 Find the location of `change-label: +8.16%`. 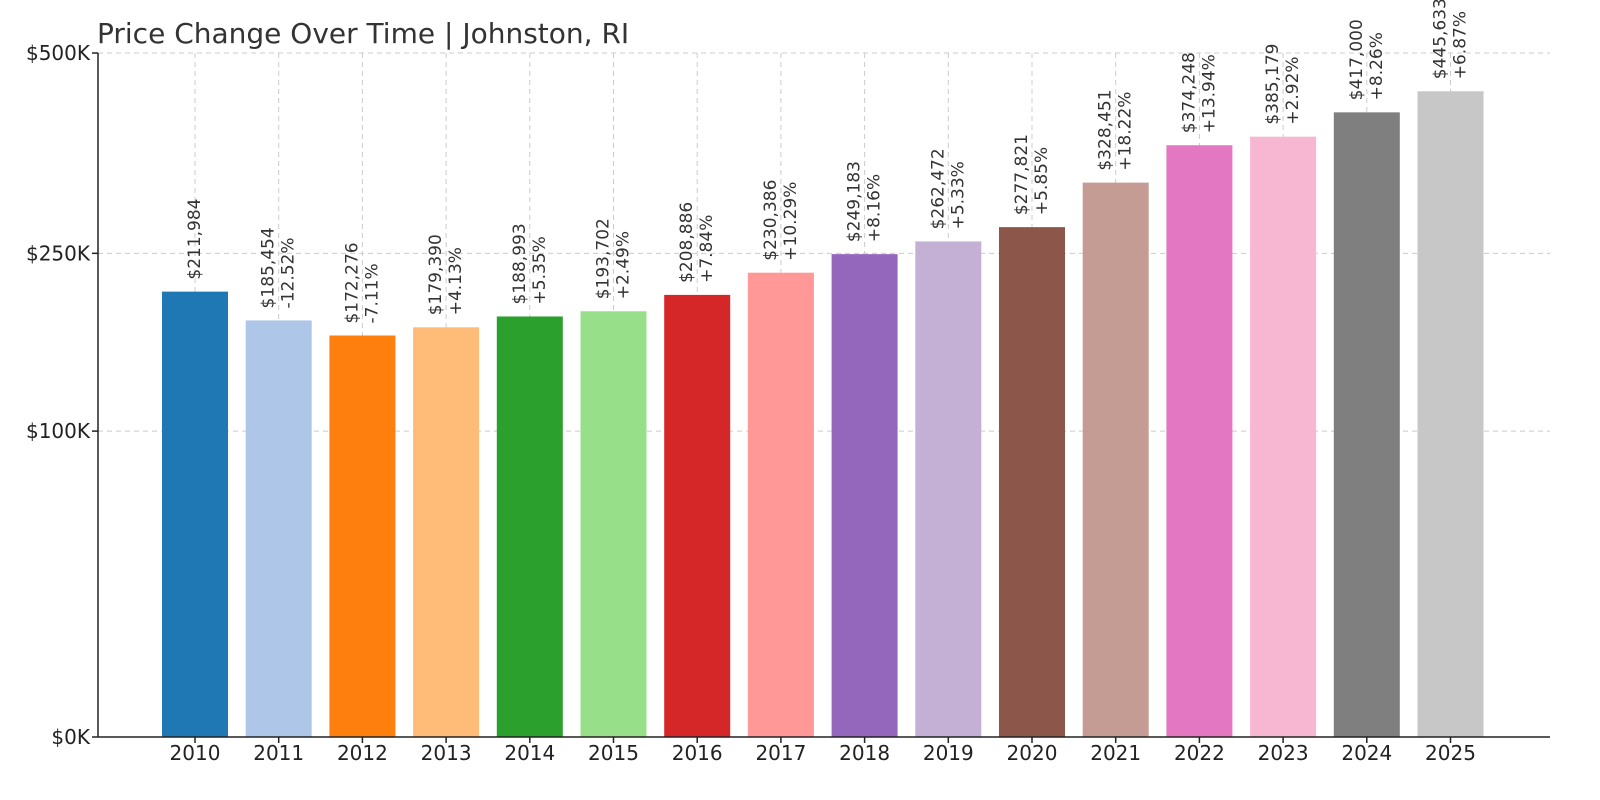

change-label: +8.16% is located at coordinates (875, 208).